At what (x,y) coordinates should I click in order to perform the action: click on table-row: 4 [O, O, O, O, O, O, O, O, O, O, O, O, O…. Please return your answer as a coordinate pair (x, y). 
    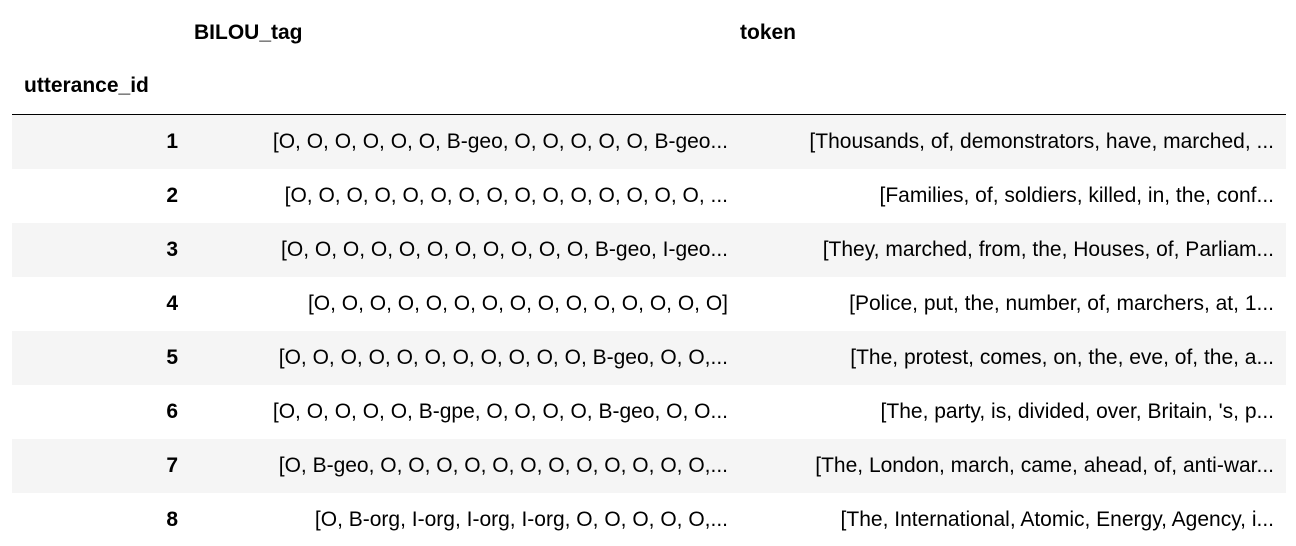
    Looking at the image, I should click on (649, 304).